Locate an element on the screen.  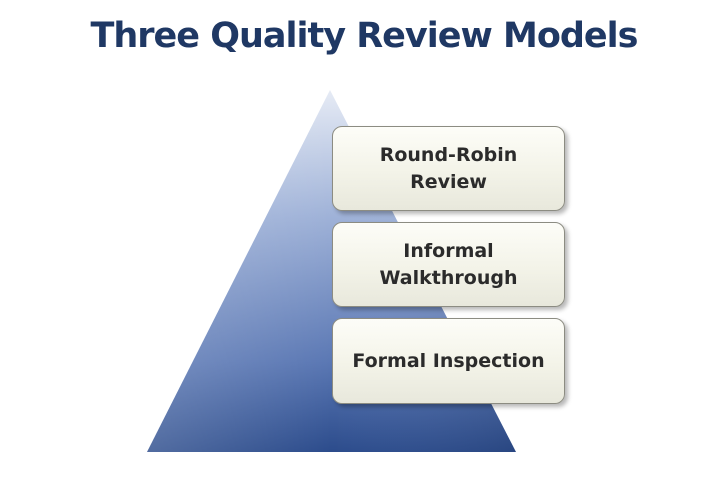
level-box-round-robin-review: Round-Robin Review is located at coordinates (448, 168).